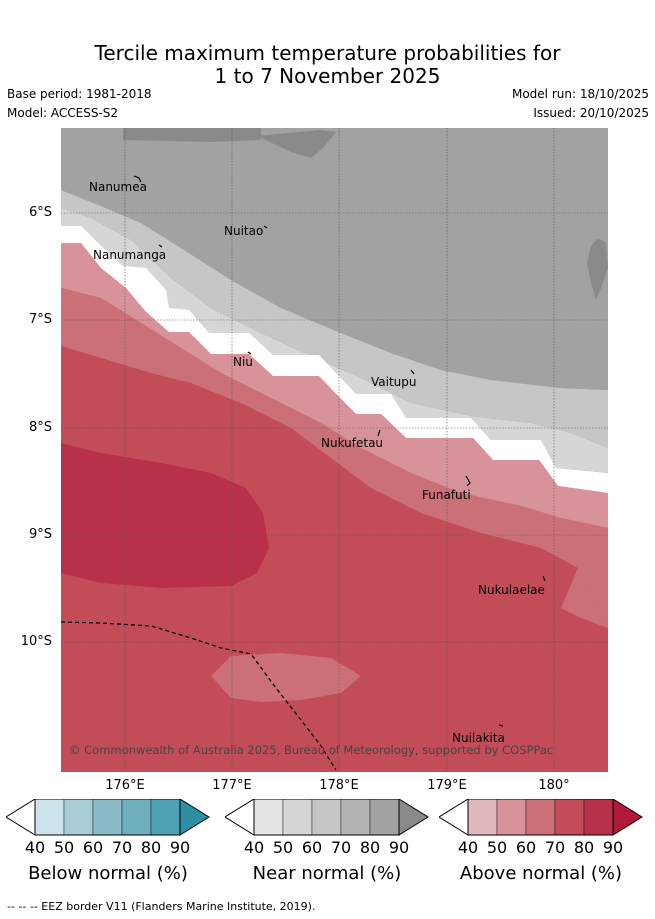  What do you see at coordinates (151, 847) in the screenshot?
I see `colorbar-below-tick-80: 80` at bounding box center [151, 847].